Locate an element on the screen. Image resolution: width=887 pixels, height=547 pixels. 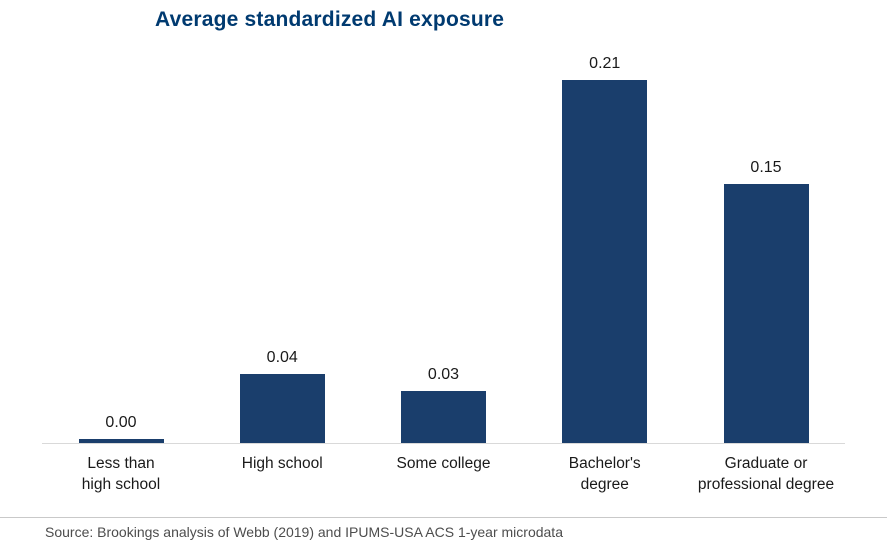
bar-slot: 0.15 is located at coordinates (766, 245).